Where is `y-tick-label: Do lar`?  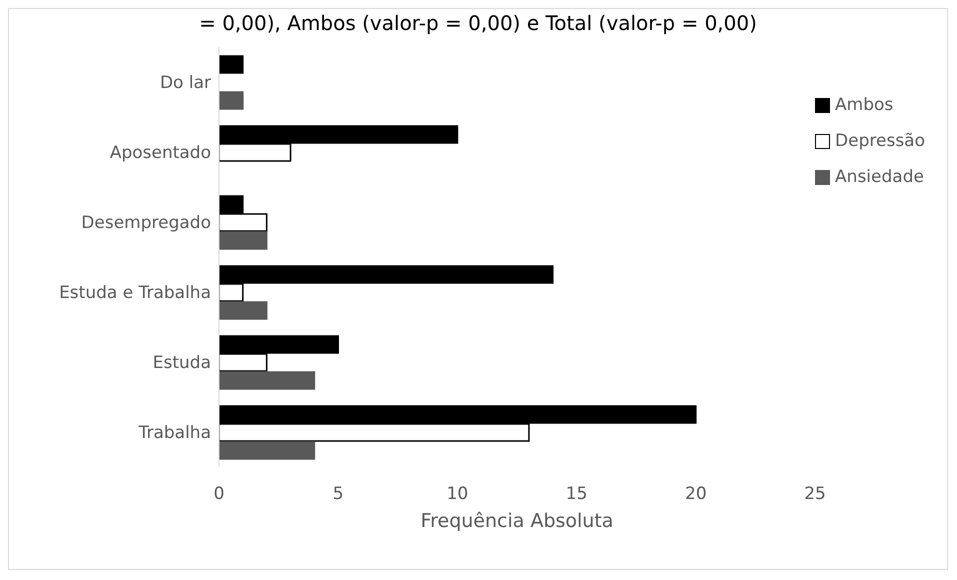
y-tick-label: Do lar is located at coordinates (186, 83).